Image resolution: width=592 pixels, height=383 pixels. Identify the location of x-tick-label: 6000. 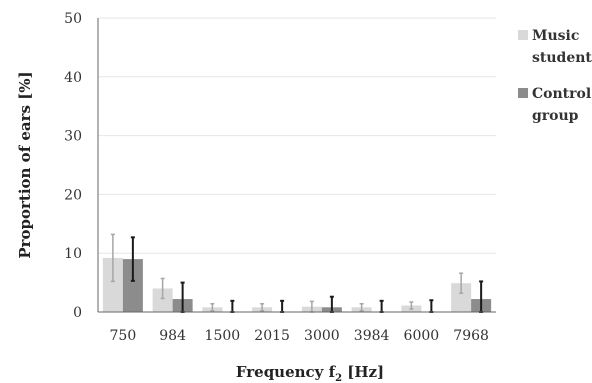
(422, 336).